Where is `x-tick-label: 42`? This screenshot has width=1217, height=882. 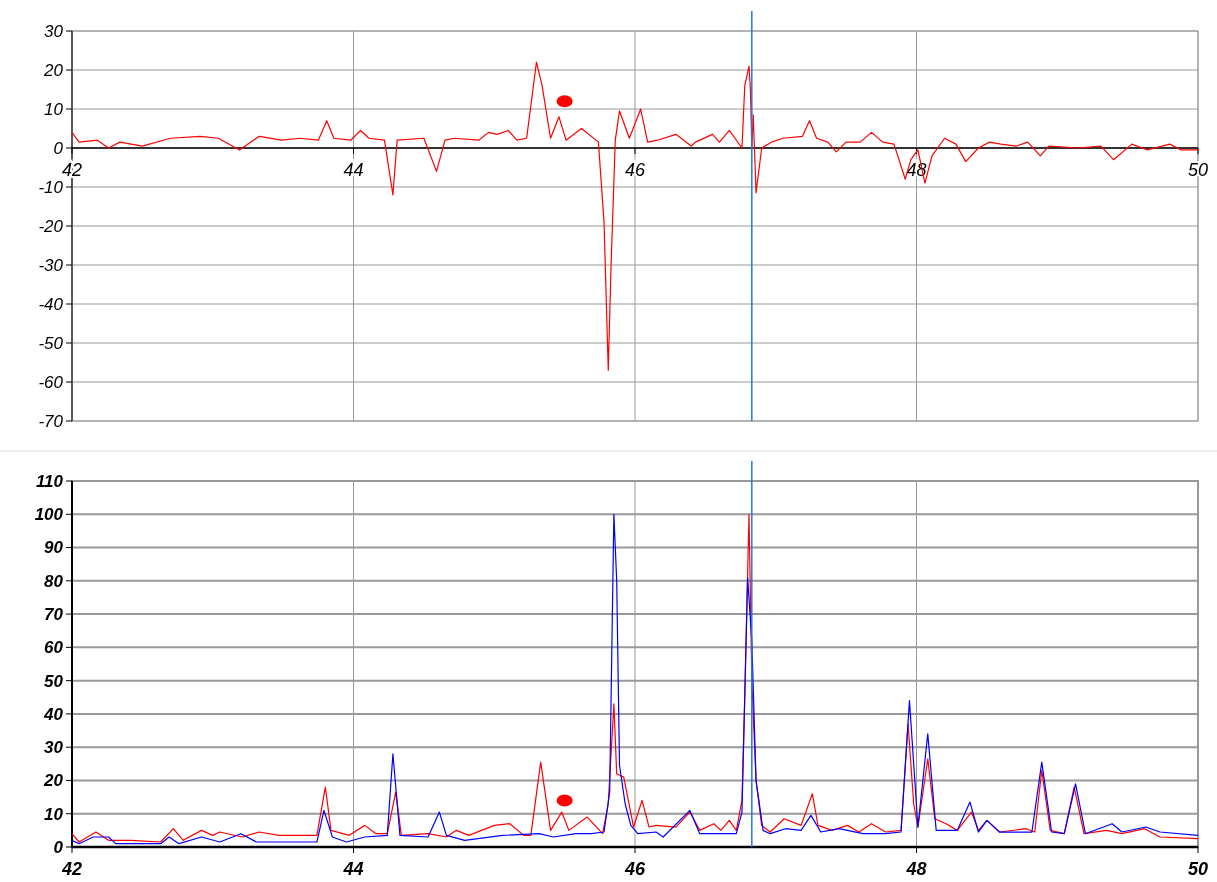 x-tick-label: 42 is located at coordinates (71, 869).